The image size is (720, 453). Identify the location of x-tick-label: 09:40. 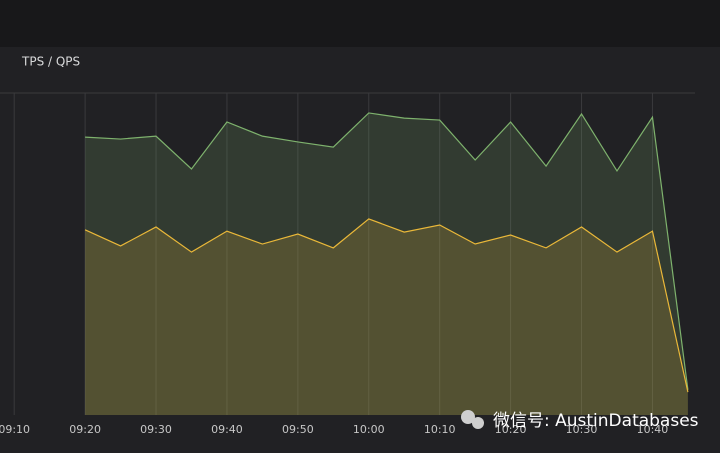
(227, 429).